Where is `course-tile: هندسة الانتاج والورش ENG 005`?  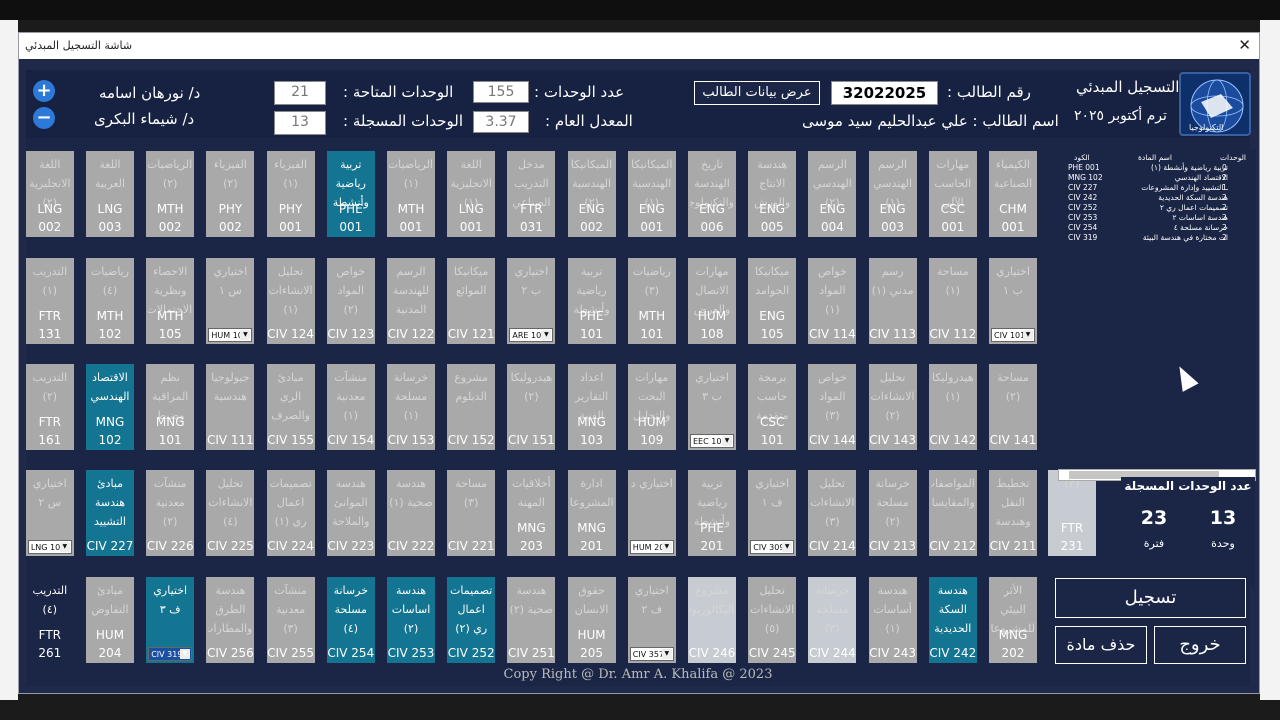
course-tile: هندسة الانتاج والورش ENG 005 is located at coordinates (772, 194).